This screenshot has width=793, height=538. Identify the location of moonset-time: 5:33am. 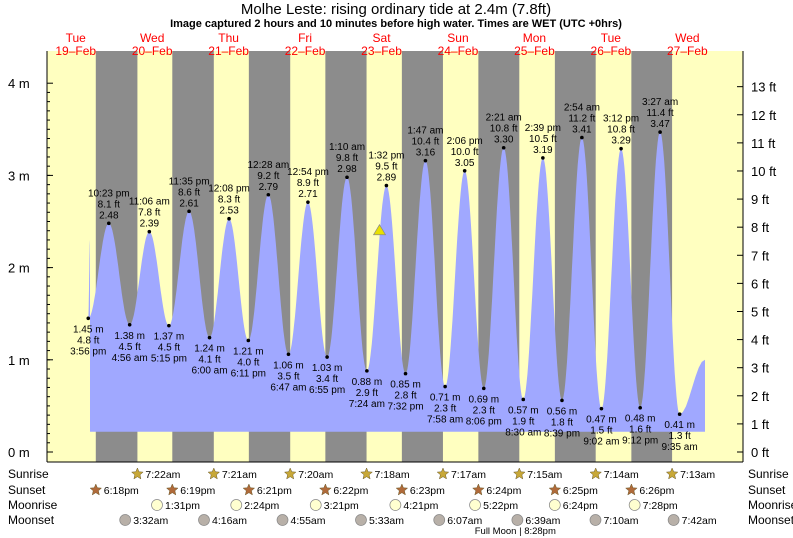
(386, 521).